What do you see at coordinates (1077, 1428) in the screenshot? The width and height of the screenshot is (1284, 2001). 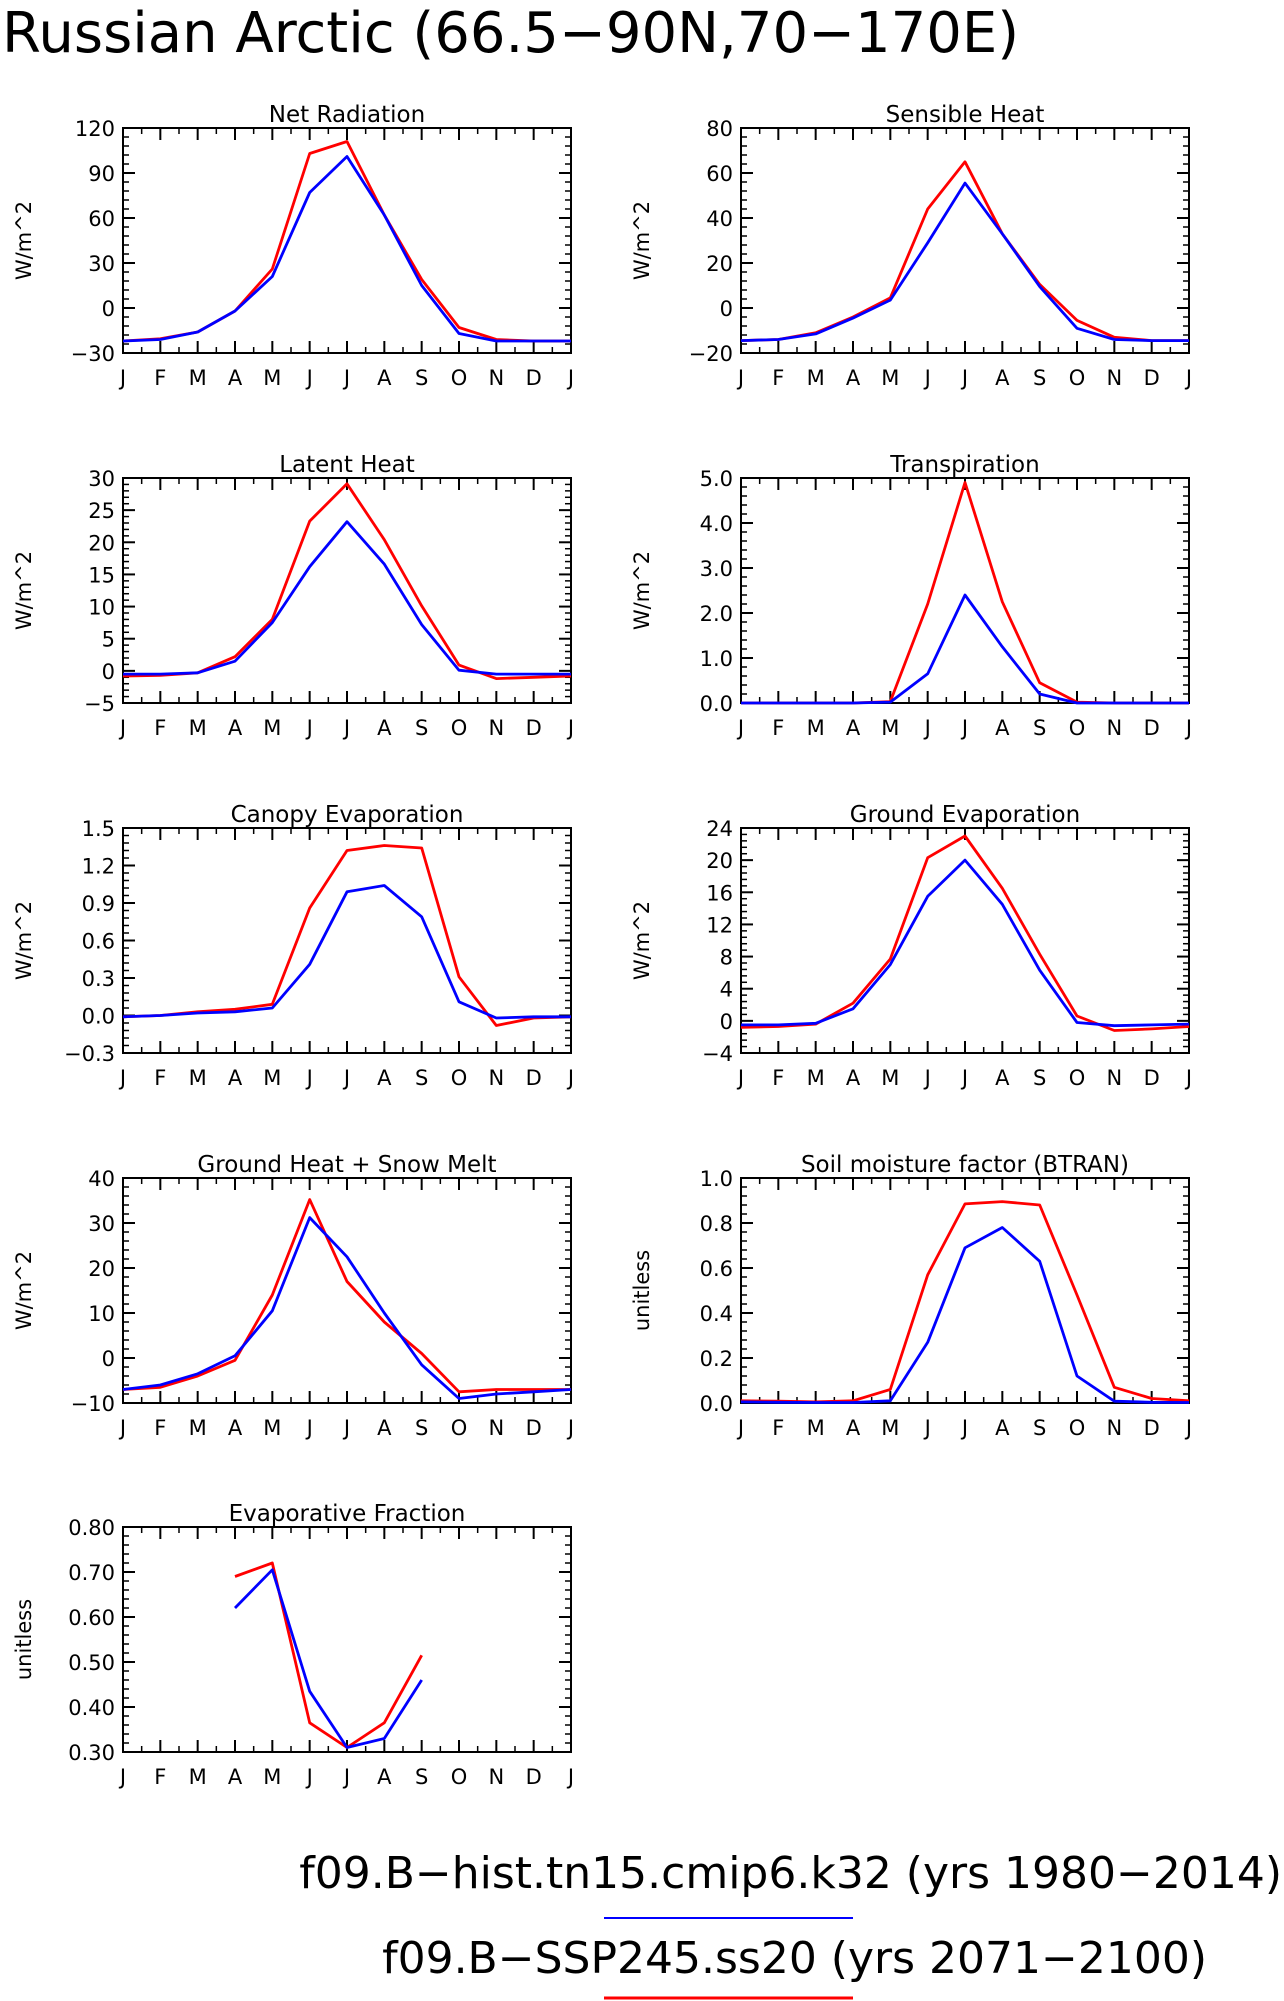 I see `x-tick-label: O` at bounding box center [1077, 1428].